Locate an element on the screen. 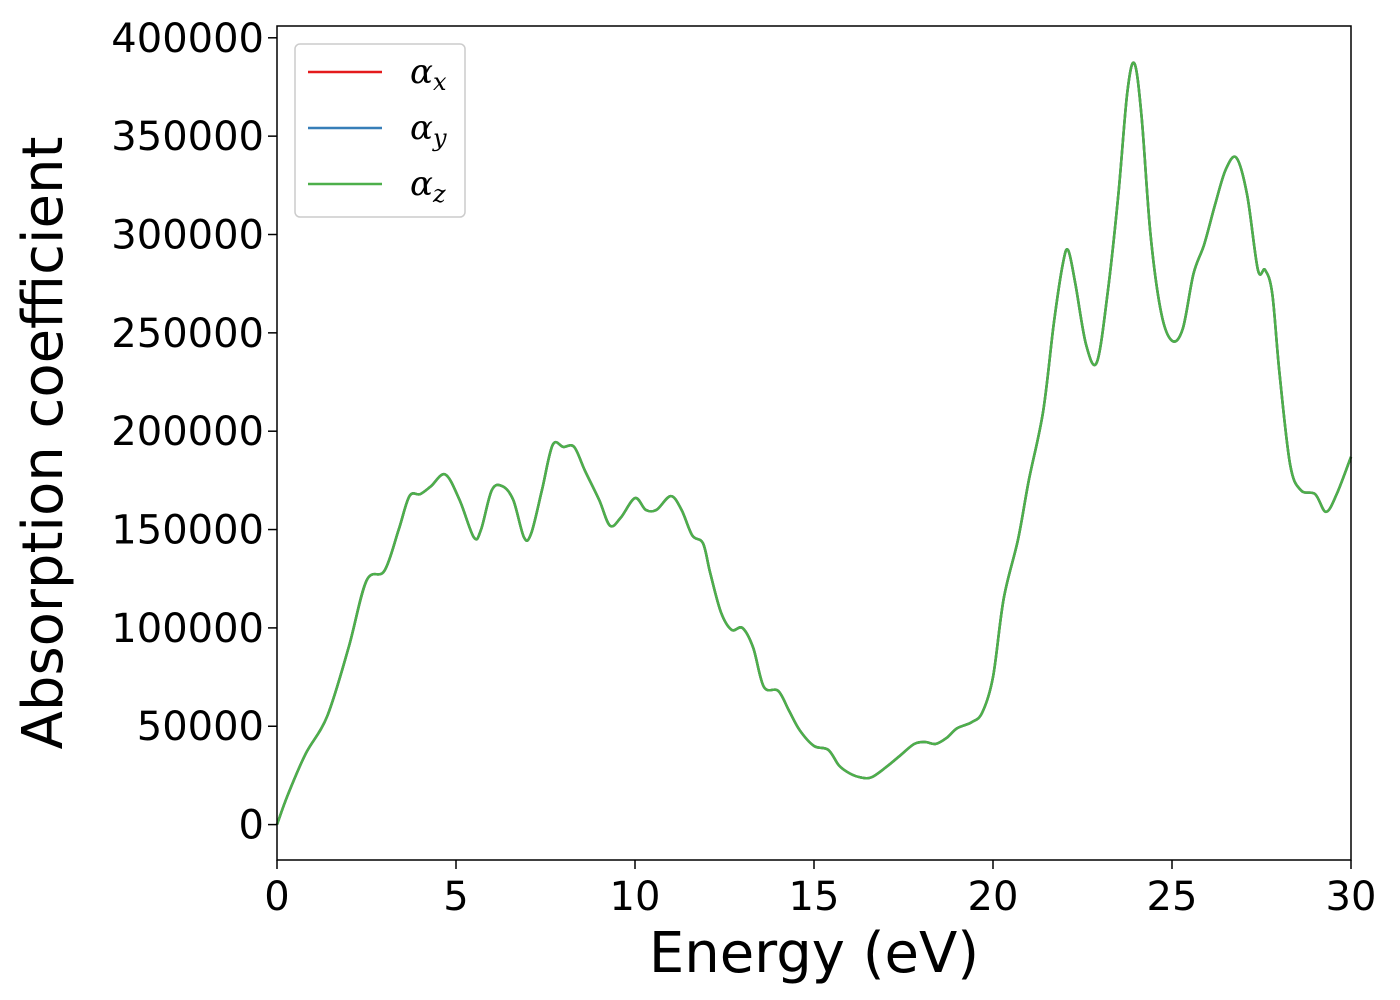 The width and height of the screenshot is (1400, 1000). y-tick-label: 50000 is located at coordinates (200, 727).